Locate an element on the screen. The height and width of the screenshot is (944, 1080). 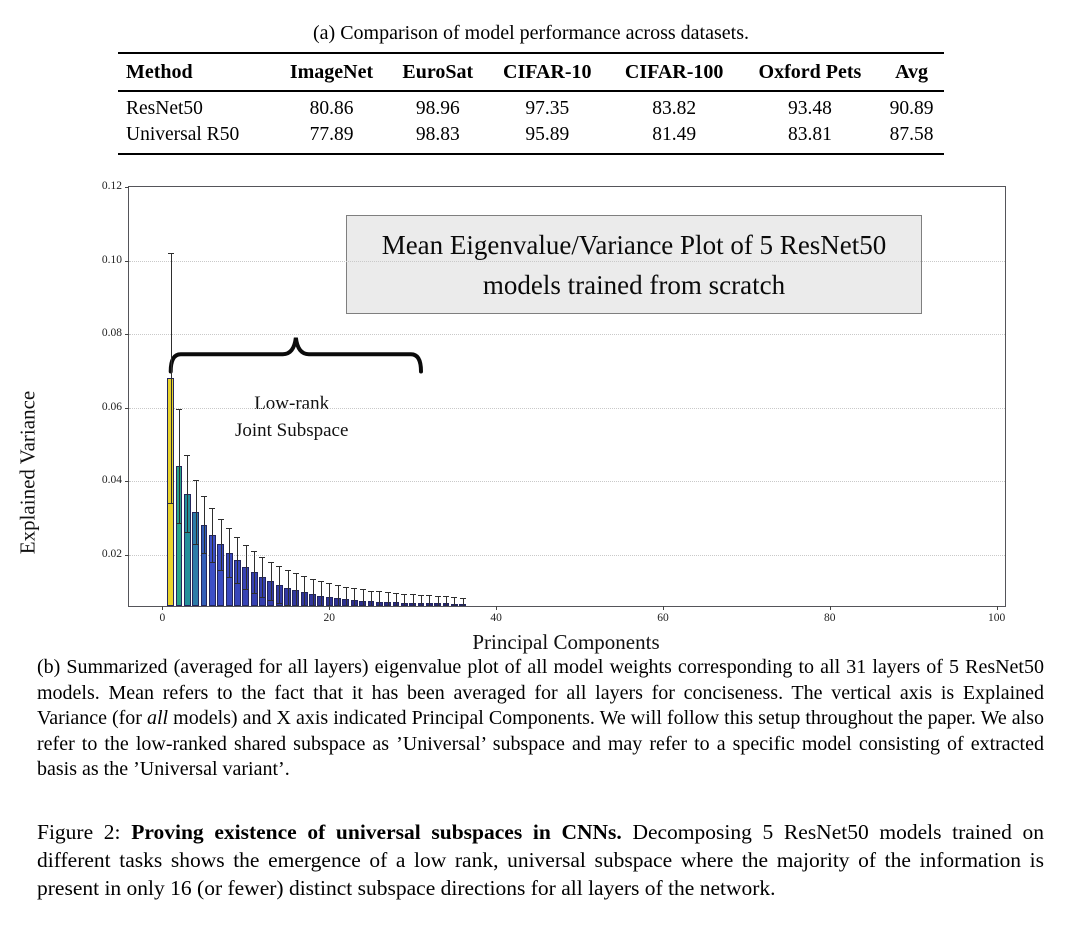
y-tick-label: 0.08 is located at coordinates (111, 333).